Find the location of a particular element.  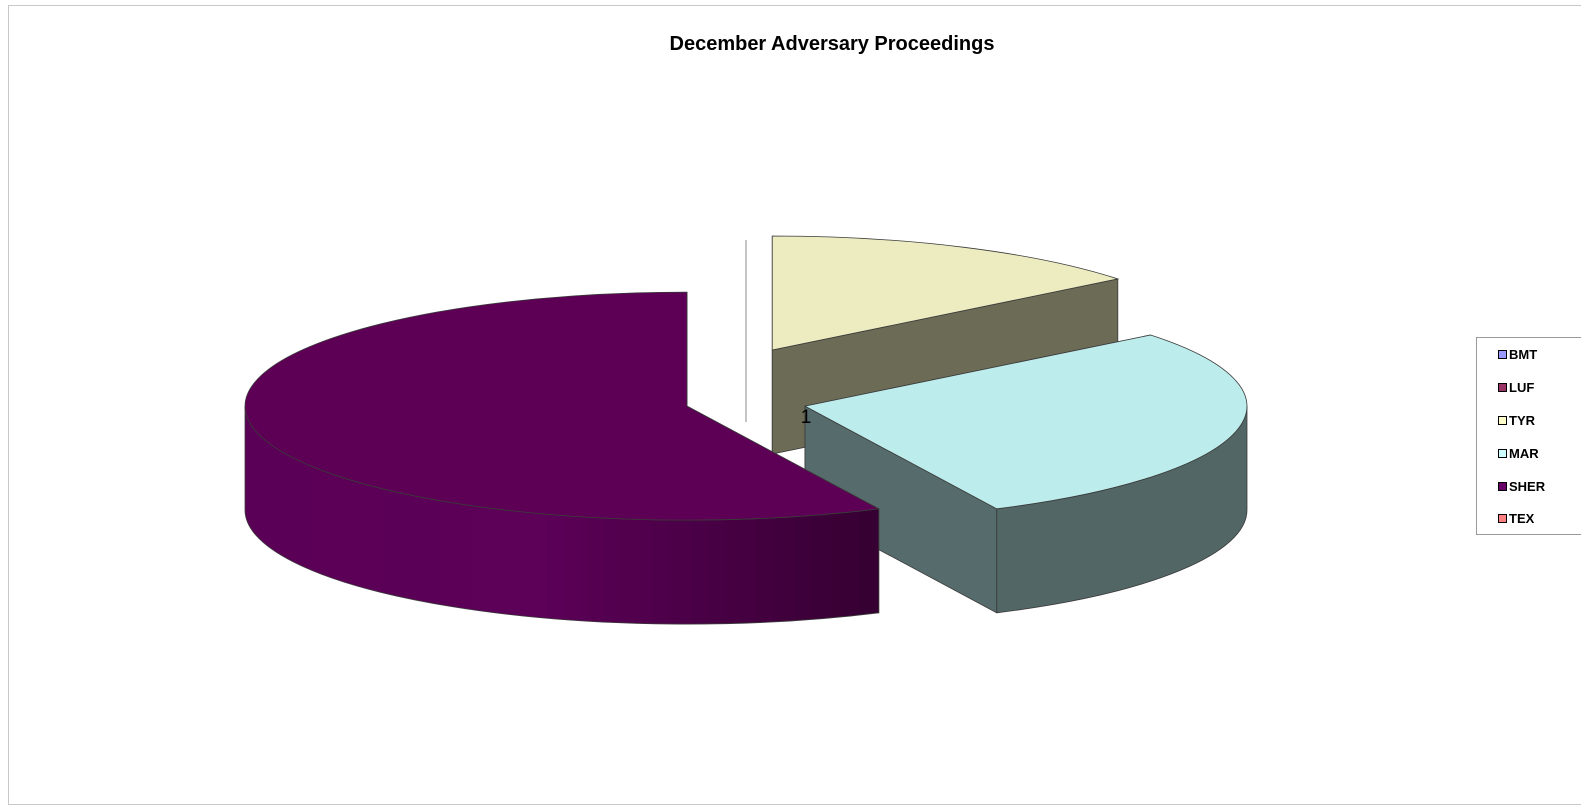

legend-swatch-tyr is located at coordinates (1502, 420).